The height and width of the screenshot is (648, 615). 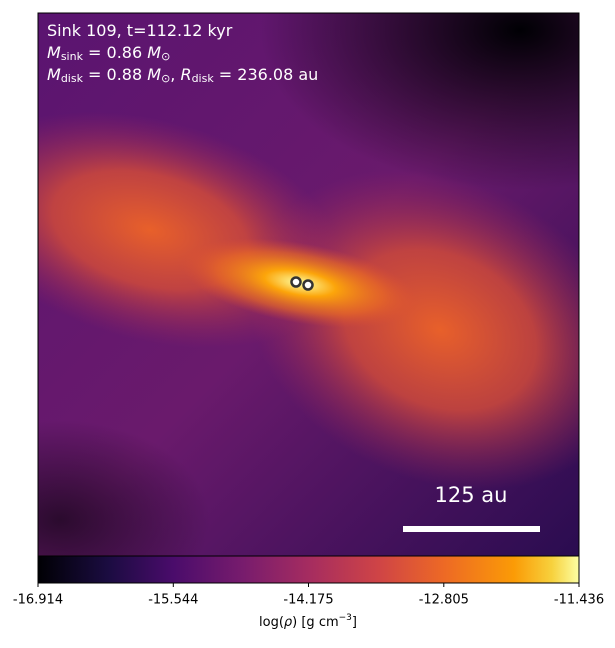 What do you see at coordinates (140, 30) in the screenshot?
I see `annotation: Sink 109, t=112.12 kyr` at bounding box center [140, 30].